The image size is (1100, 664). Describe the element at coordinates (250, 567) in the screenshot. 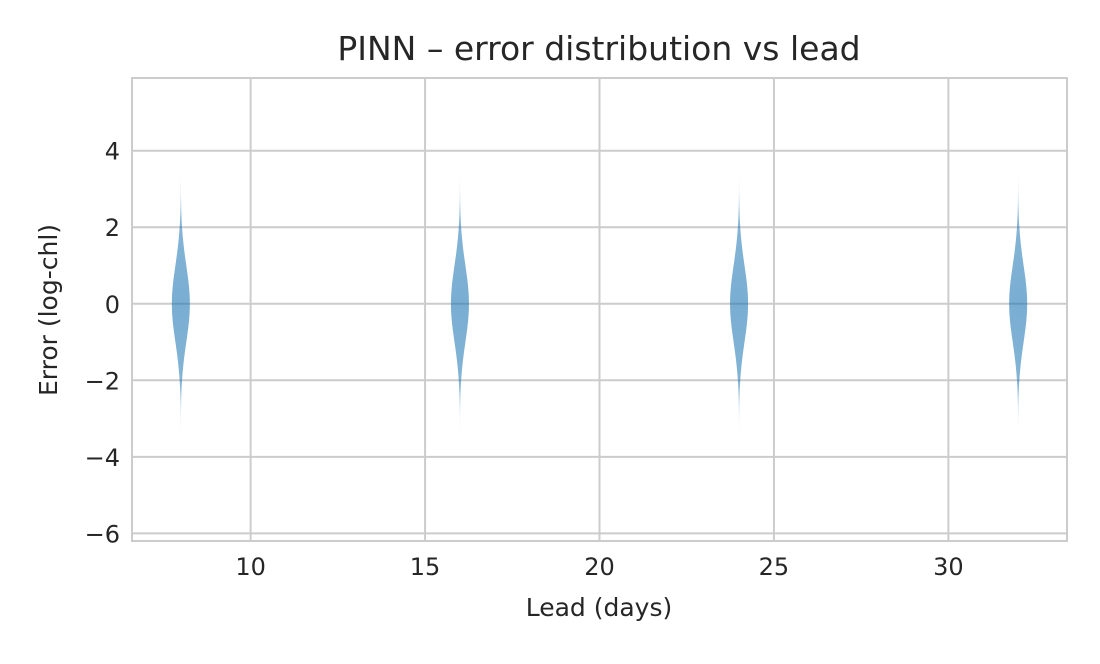

I see `x-tick-label: 10` at that location.